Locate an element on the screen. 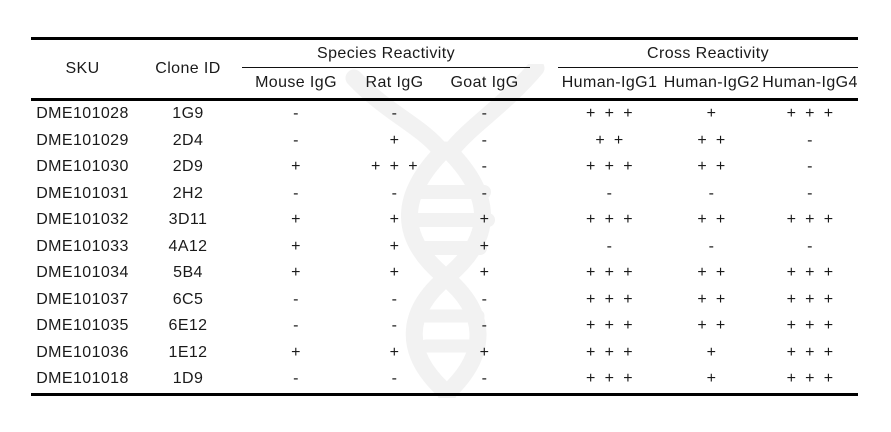 Image resolution: width=891 pixels, height=432 pixels. table-row: DME101034 5B4 + + + + + + + + + + + is located at coordinates (444, 273).